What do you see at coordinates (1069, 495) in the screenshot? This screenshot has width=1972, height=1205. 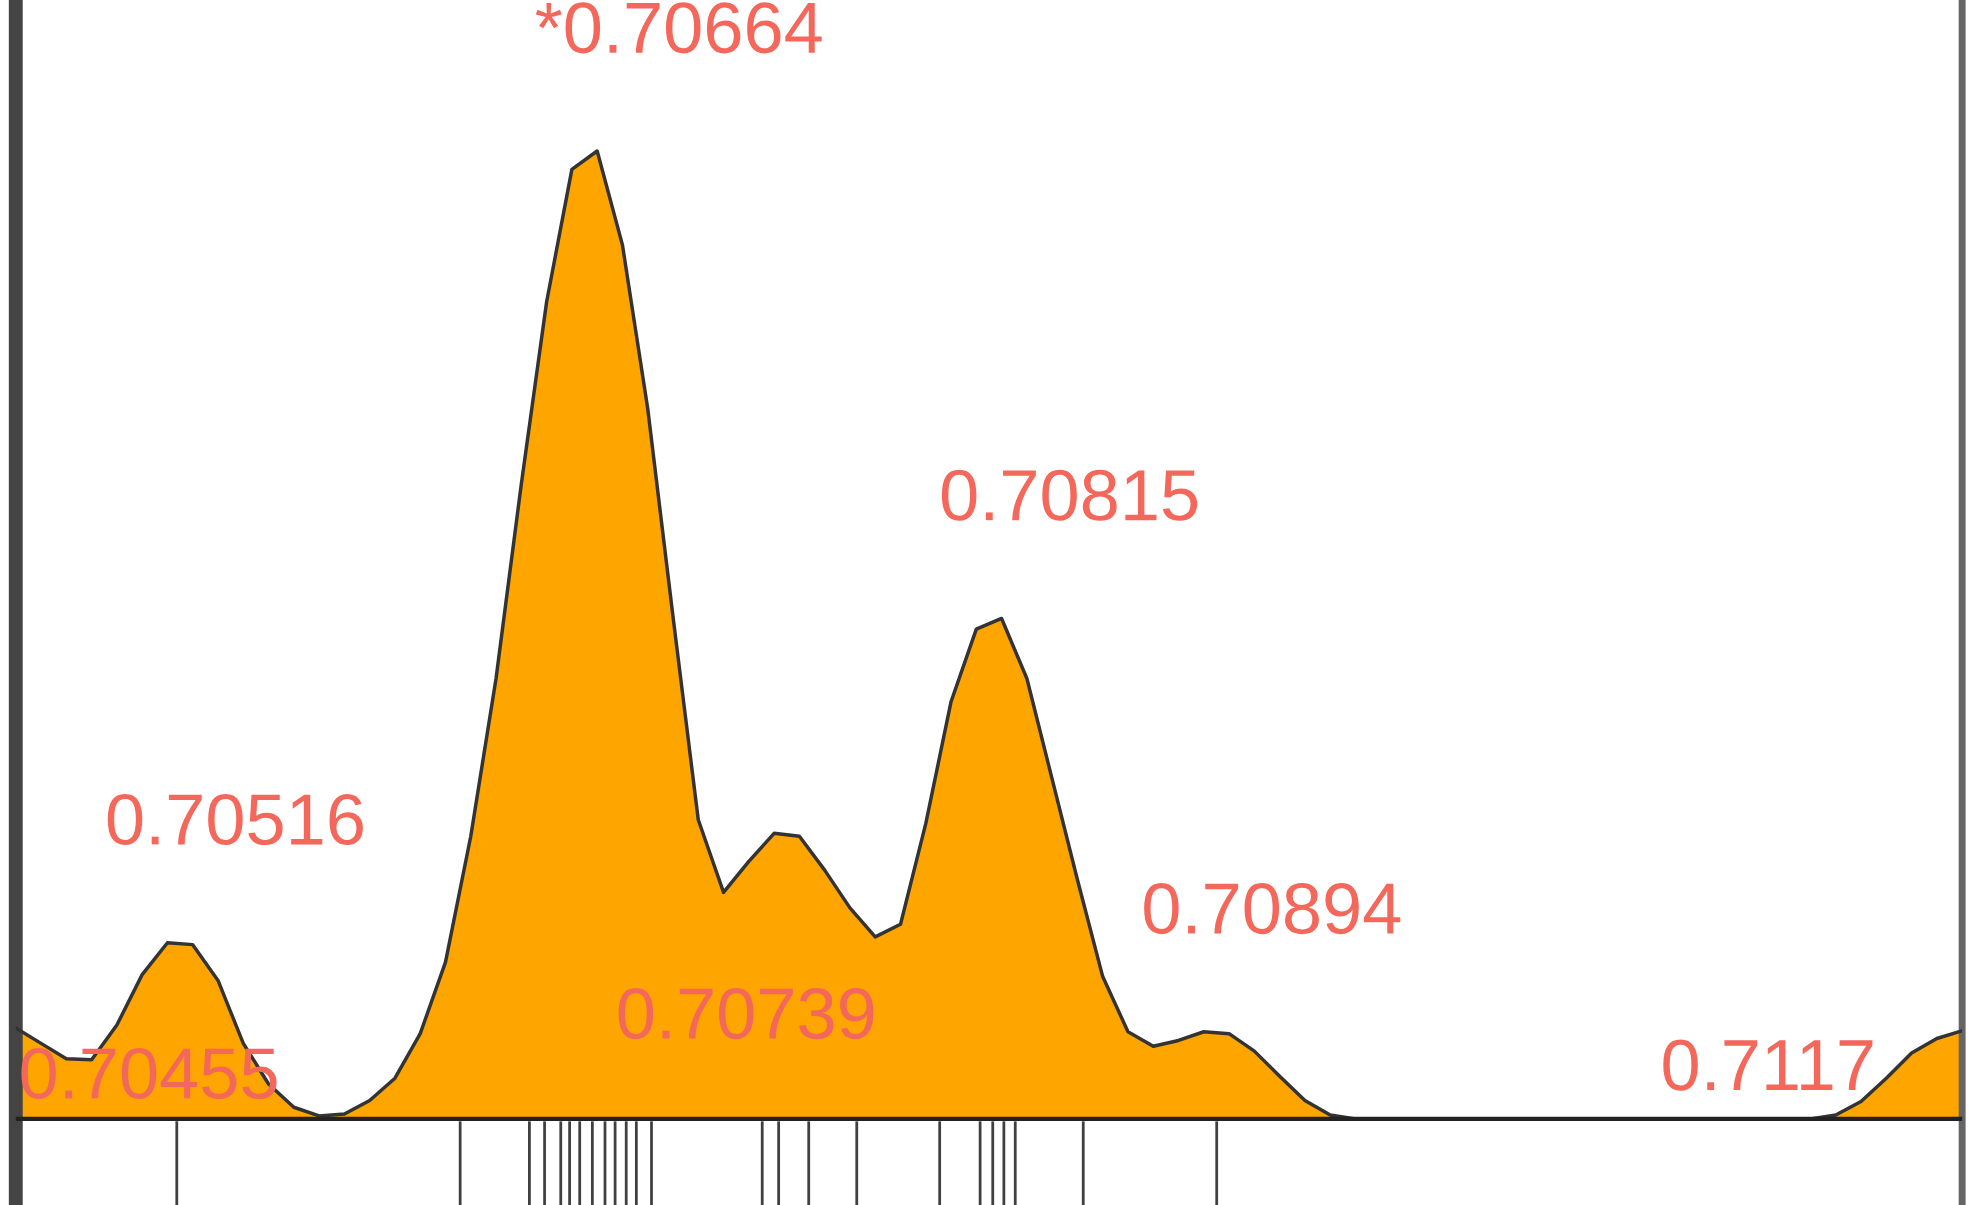 I see `annotation: 0.70815` at bounding box center [1069, 495].